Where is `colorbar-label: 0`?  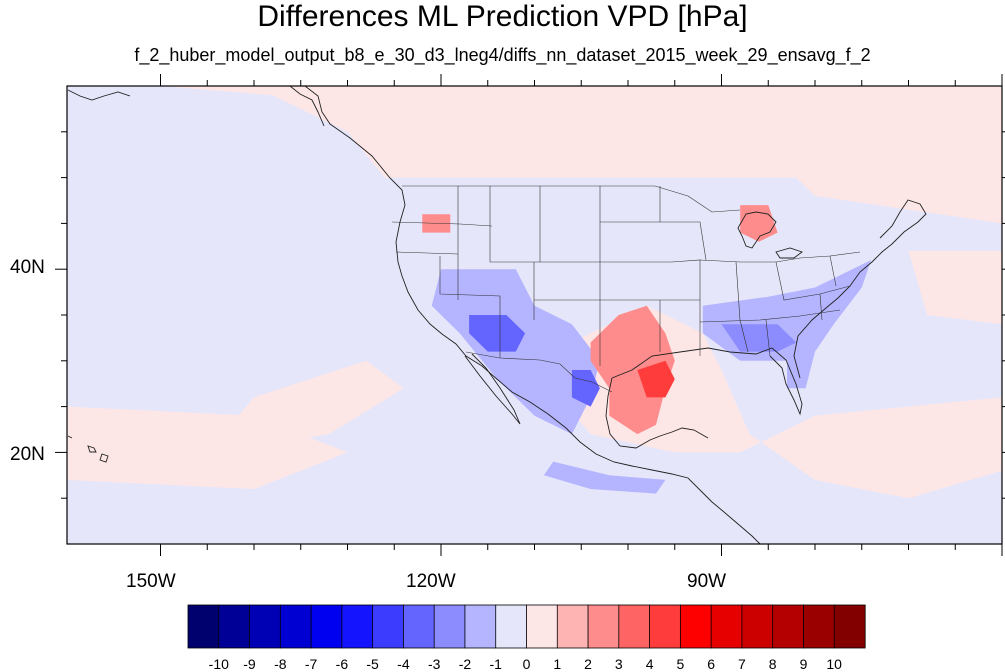
colorbar-label: 0 is located at coordinates (526, 664).